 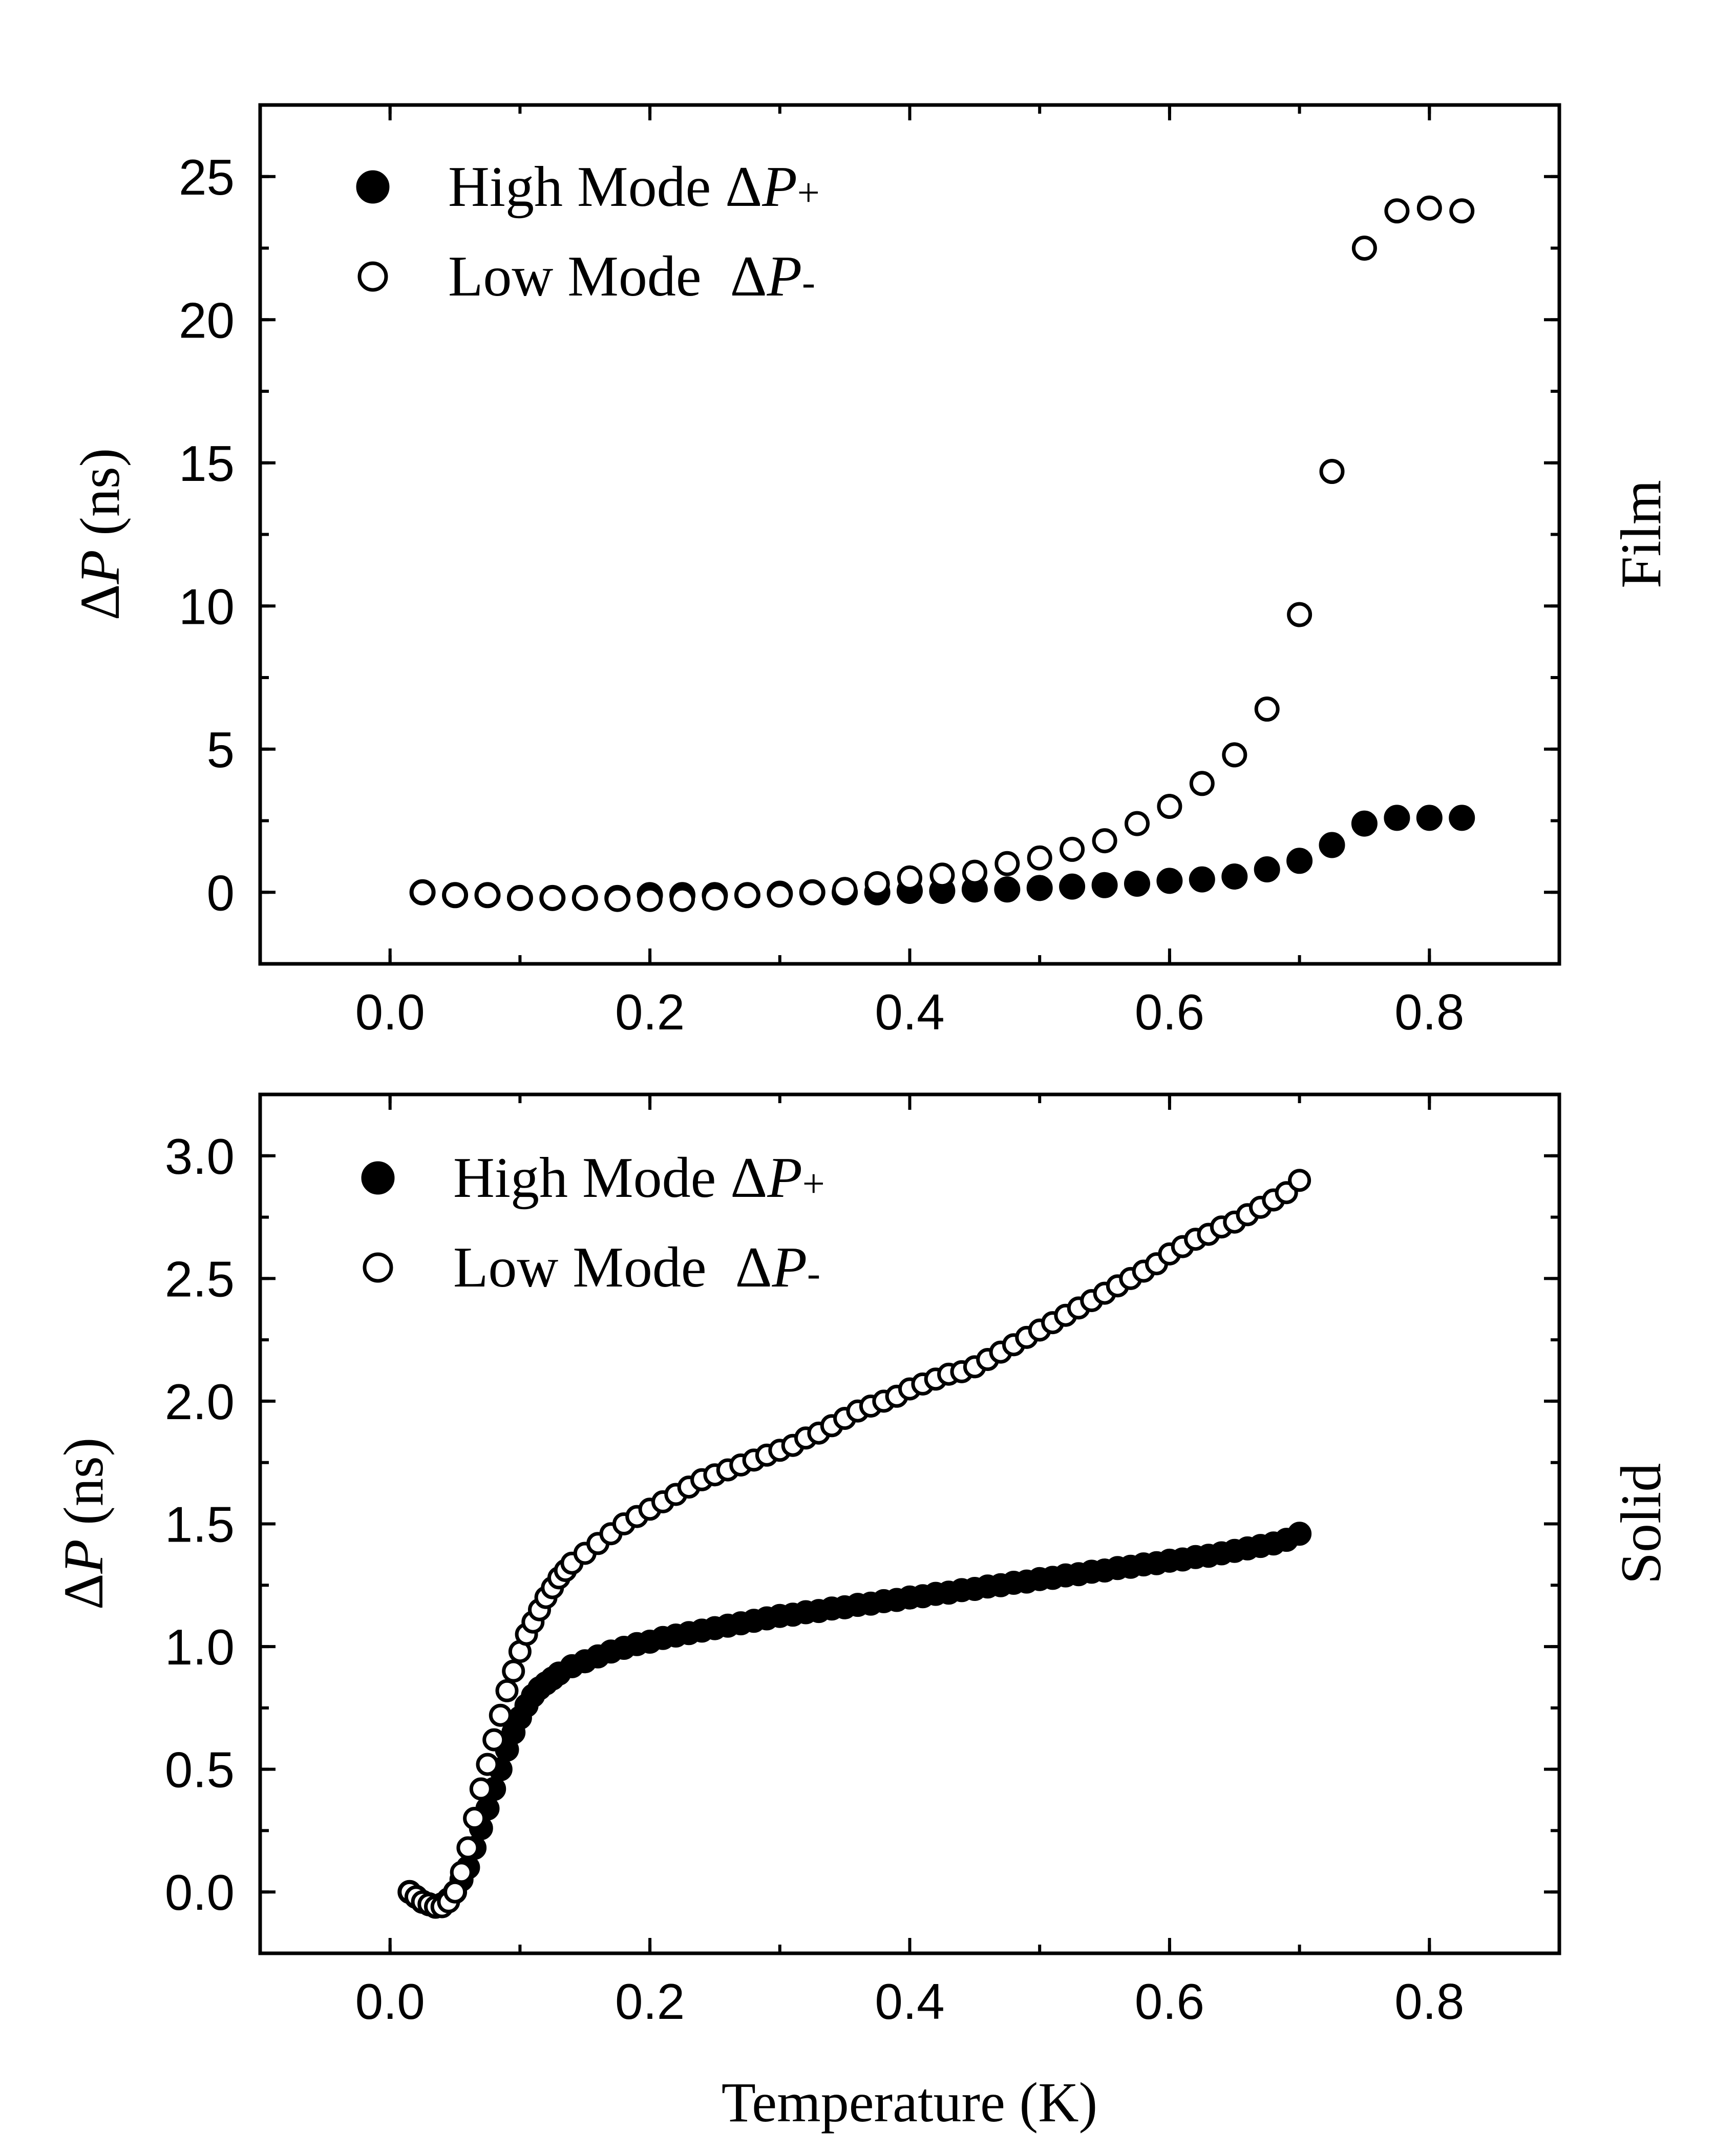 What do you see at coordinates (1429, 2001) in the screenshot?
I see `x-tick-label-solid: 0.8` at bounding box center [1429, 2001].